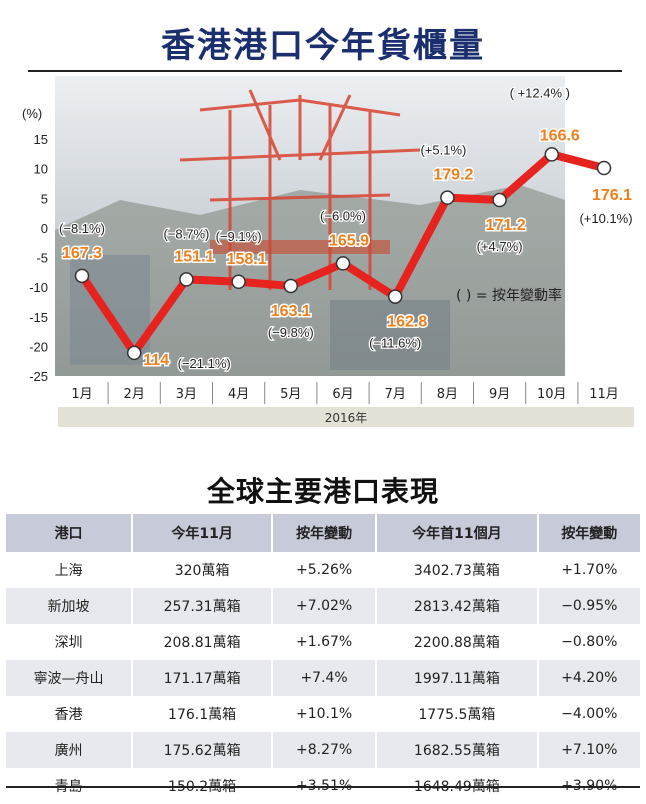 Image resolution: width=646 pixels, height=804 pixels. What do you see at coordinates (500, 246) in the screenshot?
I see `pct-change-label: (+4.7%)` at bounding box center [500, 246].